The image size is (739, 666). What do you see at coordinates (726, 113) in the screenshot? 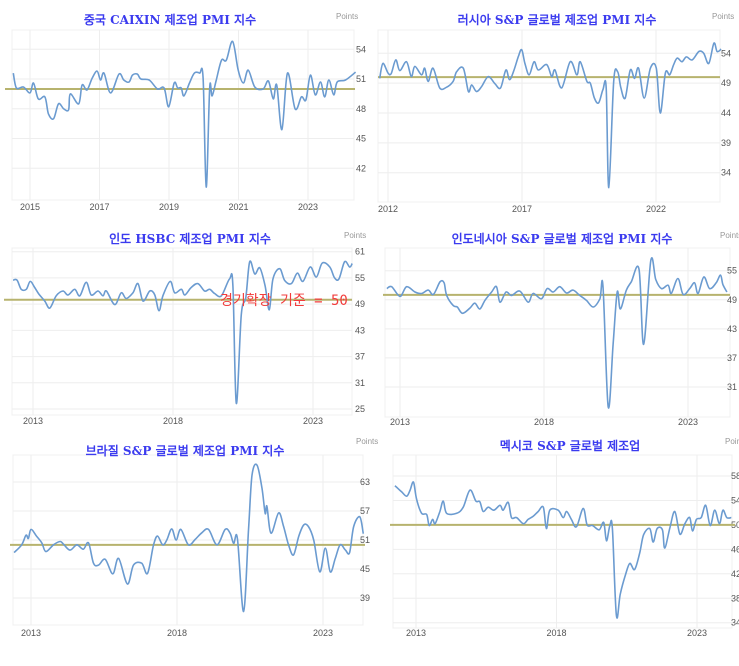
I see `y-tick-label: 44` at bounding box center [726, 113].